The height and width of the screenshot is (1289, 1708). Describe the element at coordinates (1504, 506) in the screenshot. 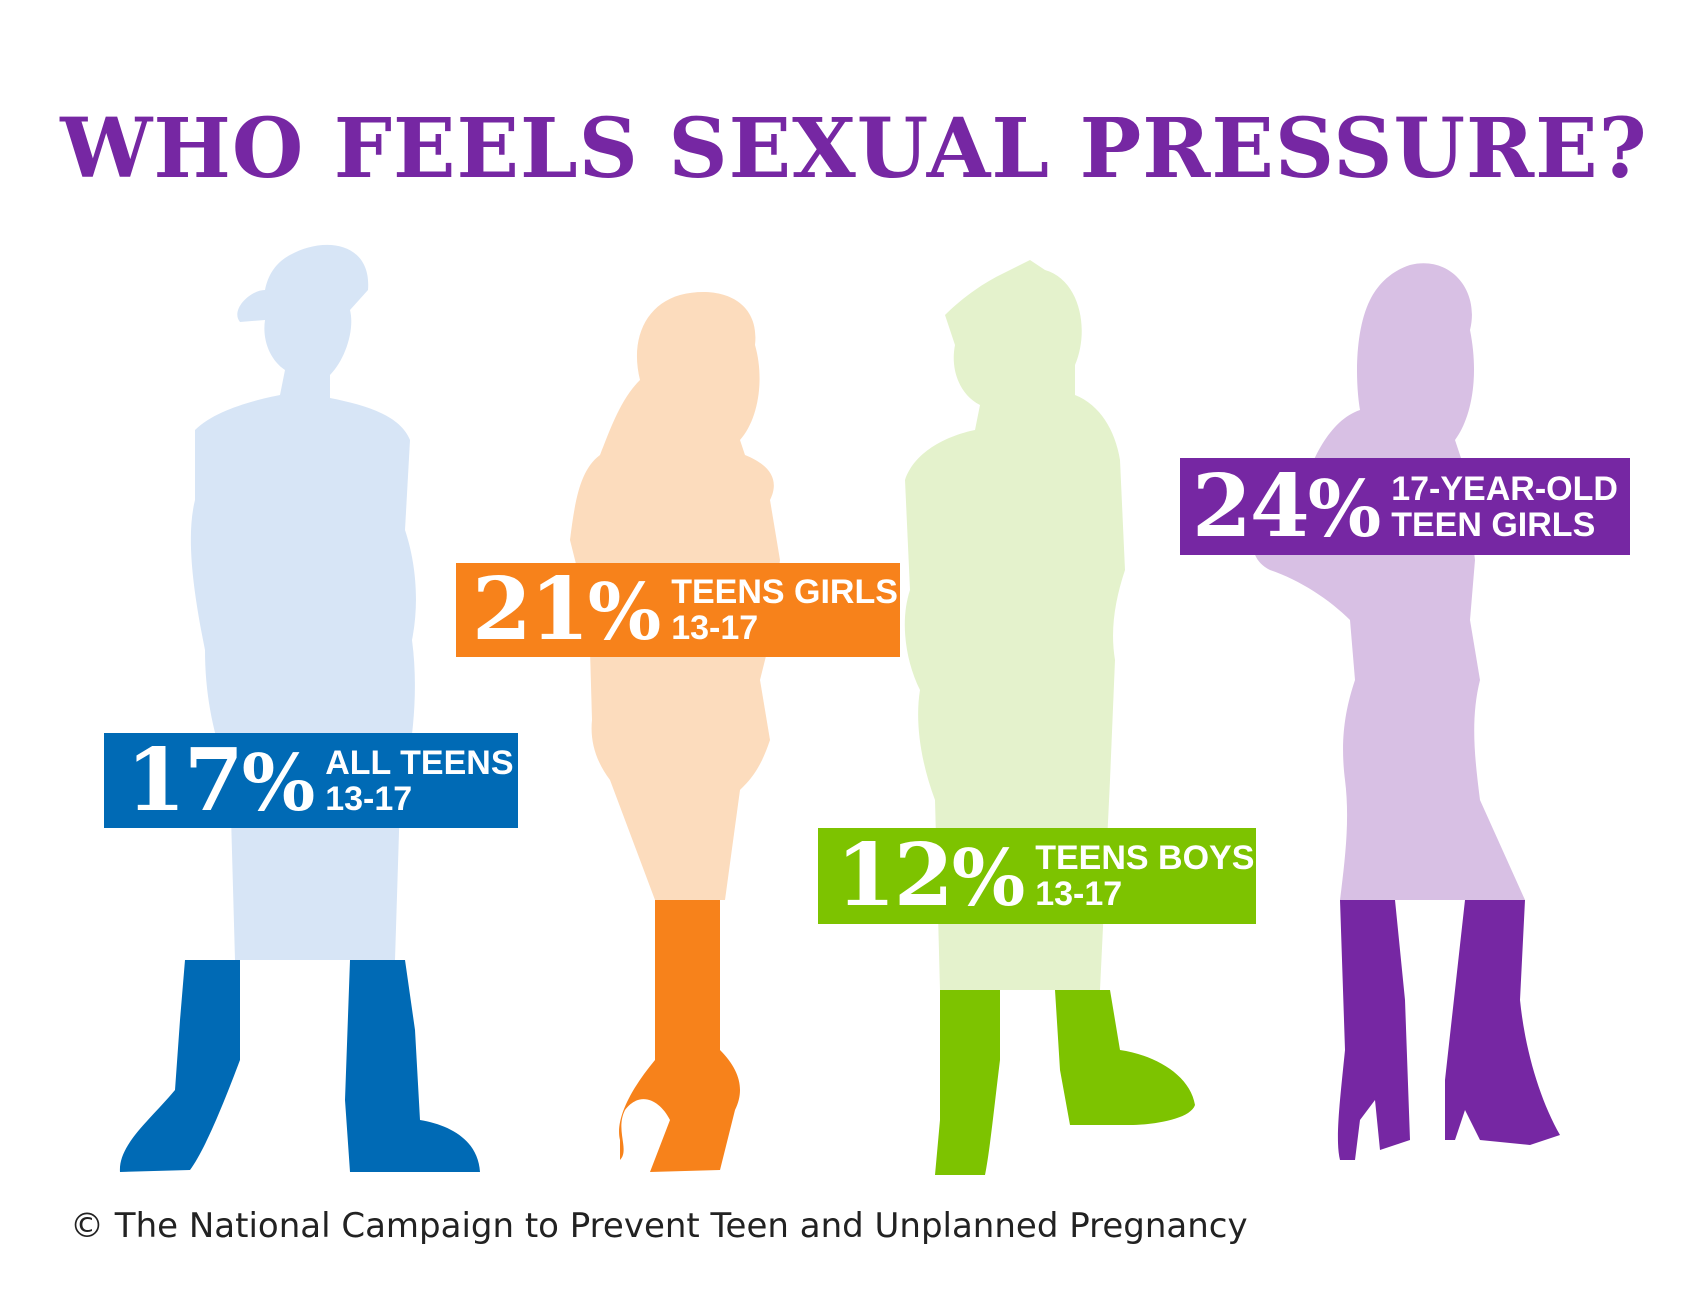

I see `group-description: 17-YEAR-OLD TEEN GIRLS` at that location.